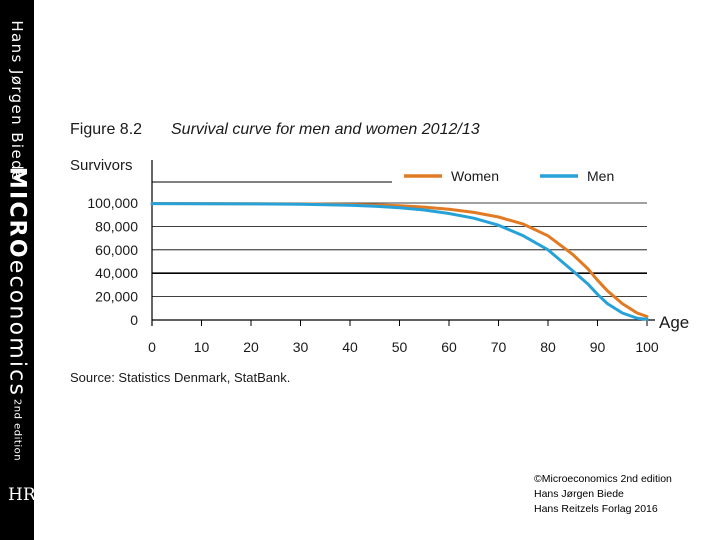  I want to click on x-tick-label: 60, so click(449, 347).